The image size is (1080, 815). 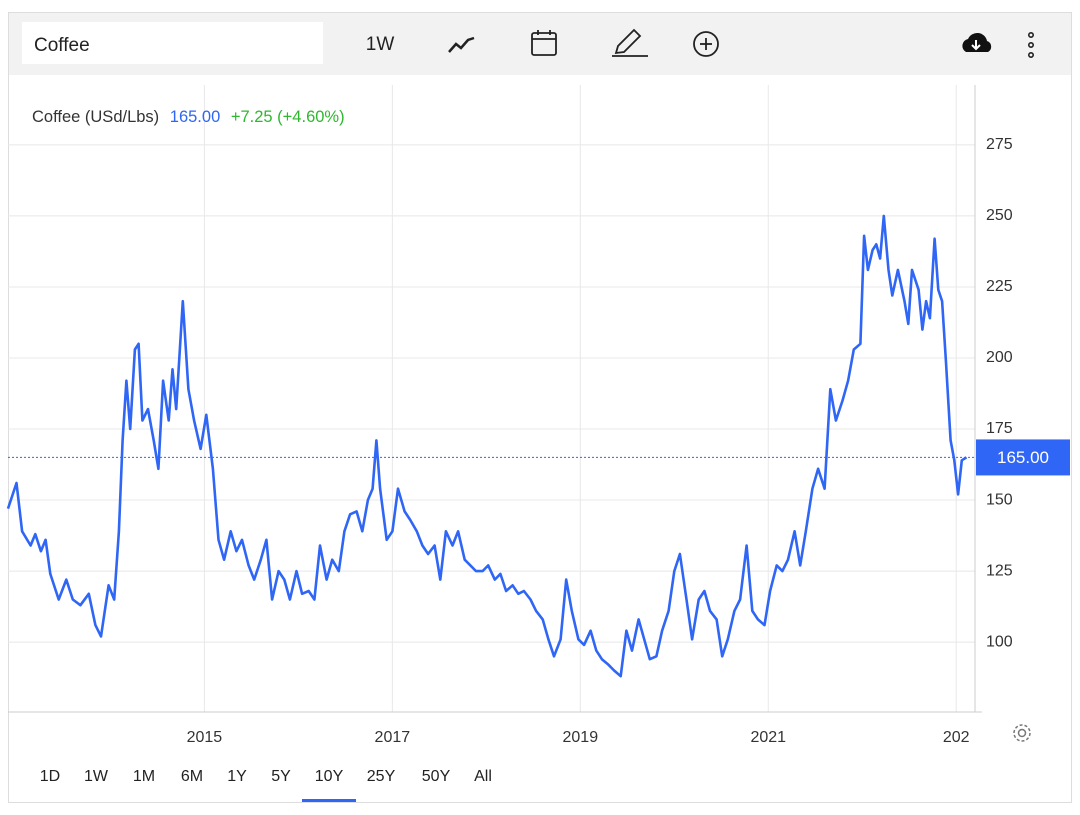 I want to click on y-tick-label: 200, so click(x=999, y=357).